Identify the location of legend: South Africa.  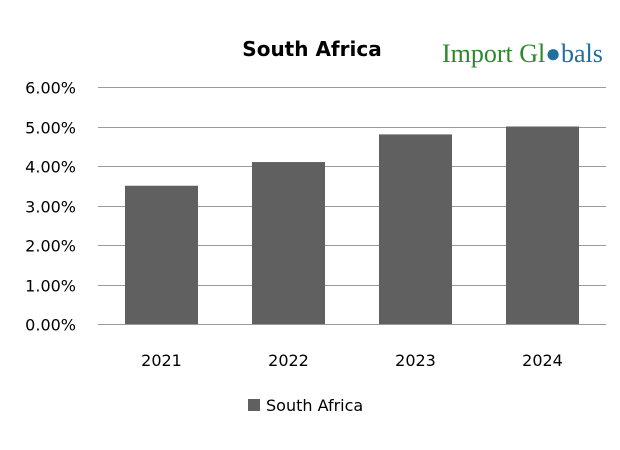
(305, 405).